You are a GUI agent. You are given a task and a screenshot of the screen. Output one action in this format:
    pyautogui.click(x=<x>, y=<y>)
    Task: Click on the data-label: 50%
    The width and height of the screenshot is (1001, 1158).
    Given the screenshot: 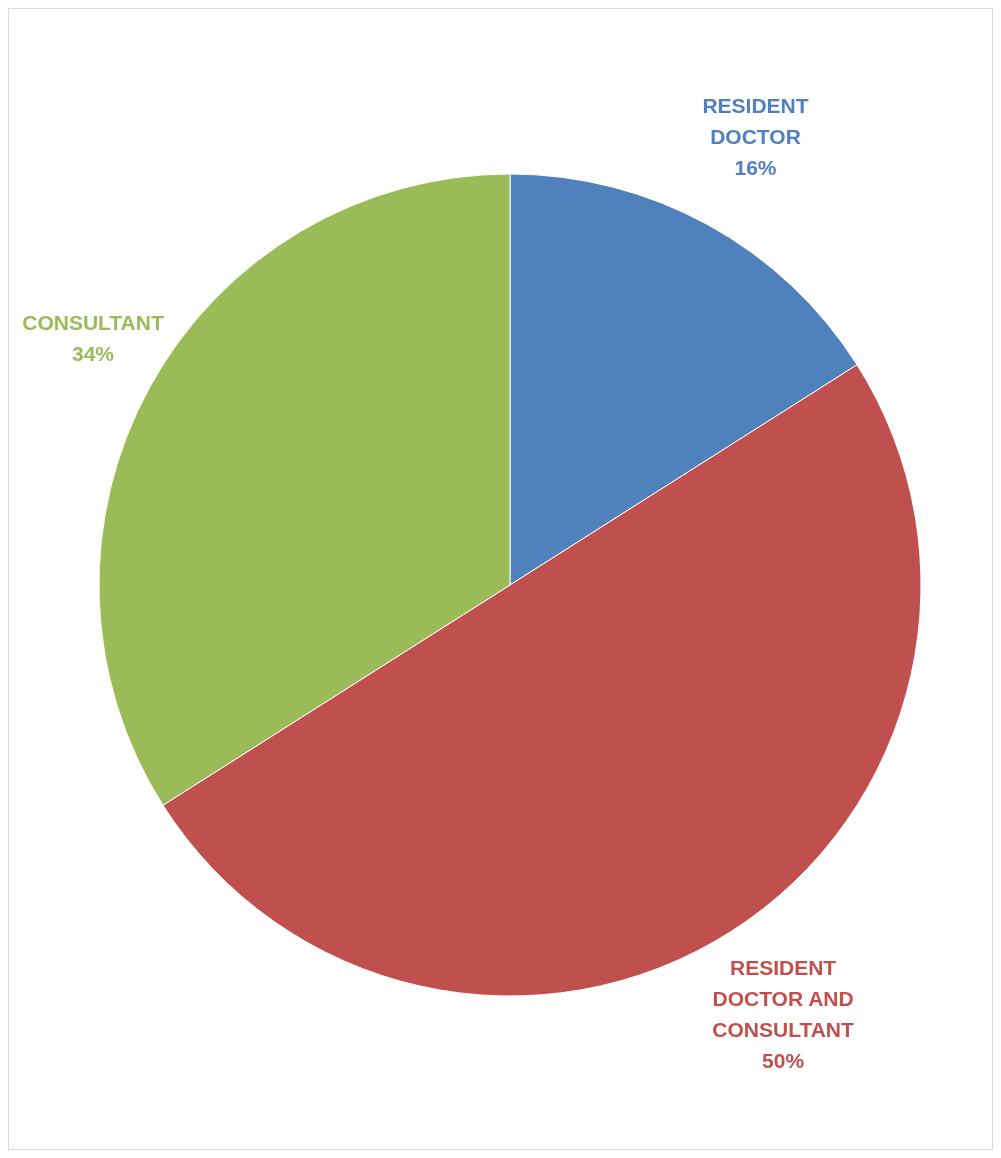 What is the action you would take?
    pyautogui.click(x=783, y=1060)
    